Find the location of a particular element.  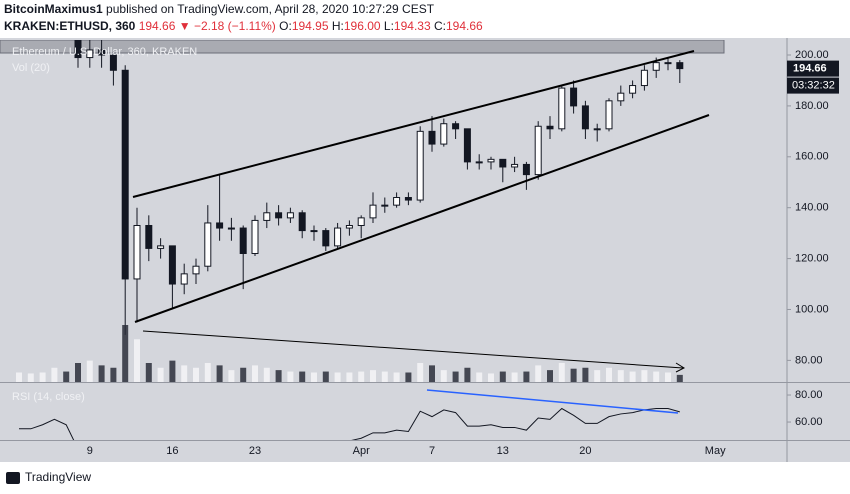

price-badge is located at coordinates (813, 68).